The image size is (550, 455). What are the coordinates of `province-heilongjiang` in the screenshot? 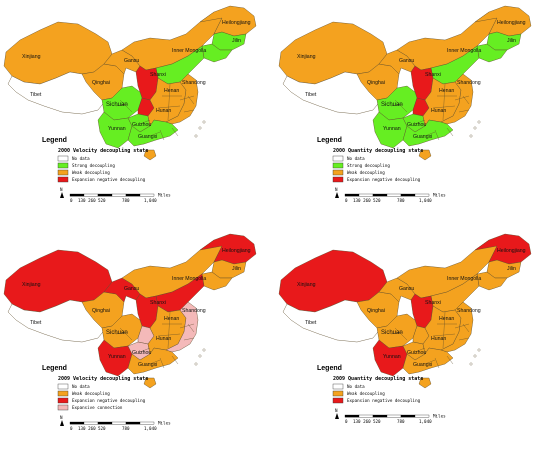 It's located at (228, 249).